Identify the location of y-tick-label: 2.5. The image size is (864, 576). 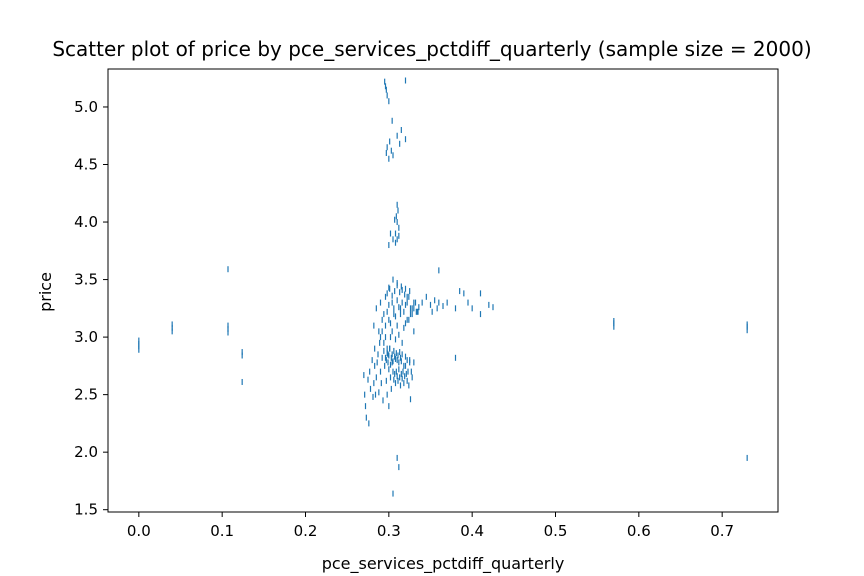
(86, 395).